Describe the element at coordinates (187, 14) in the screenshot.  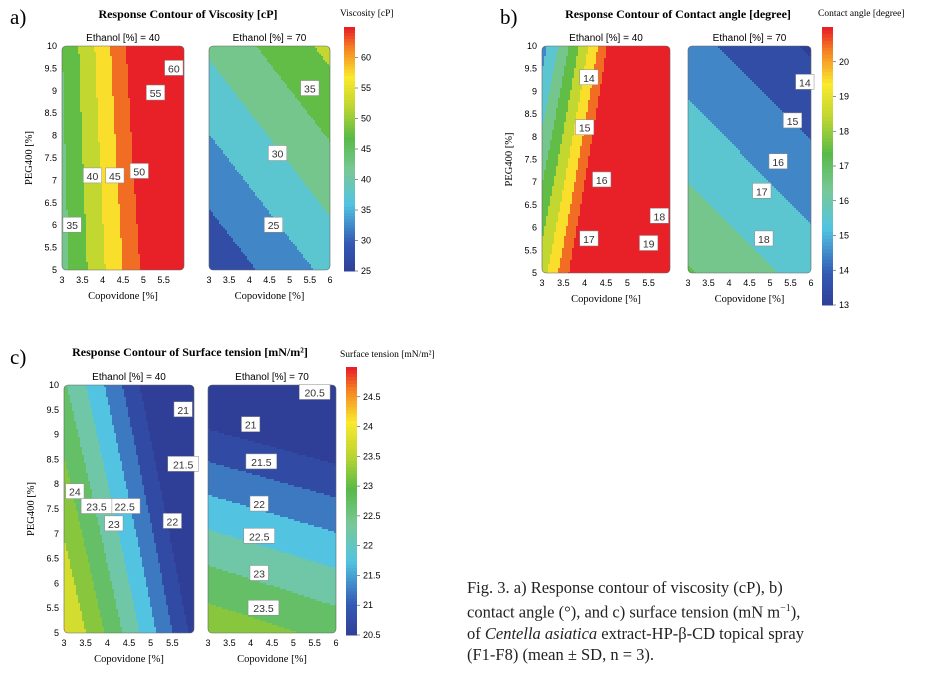
I see `chart-title: Response Contour of Viscosity [cP]` at that location.